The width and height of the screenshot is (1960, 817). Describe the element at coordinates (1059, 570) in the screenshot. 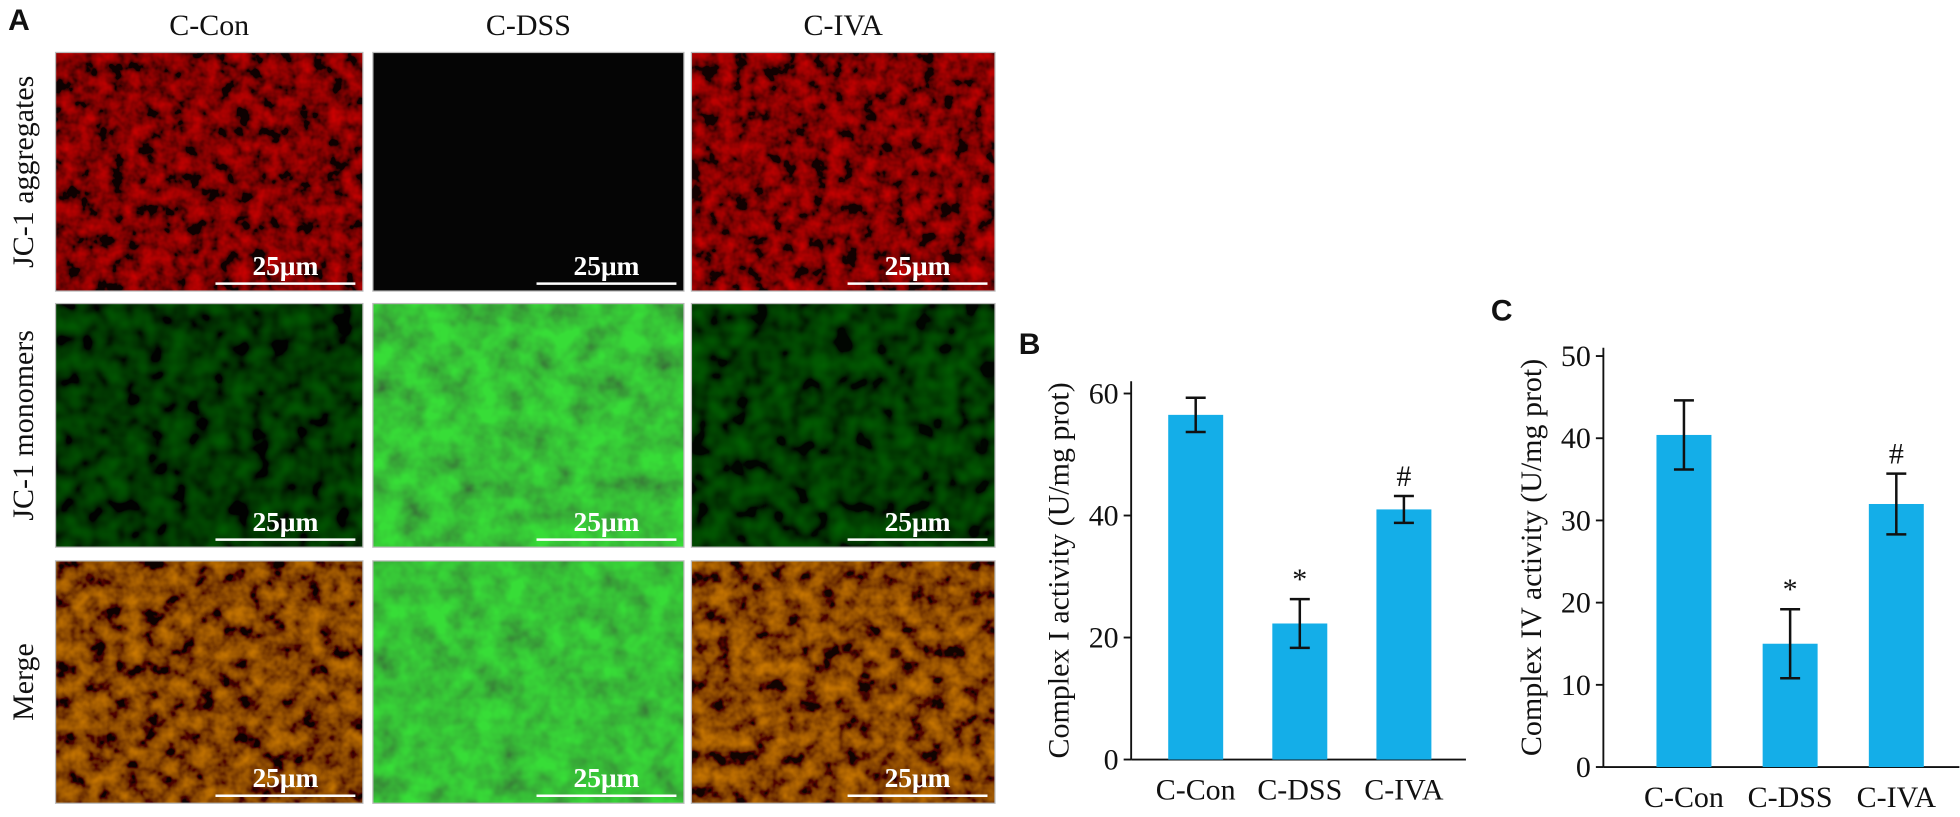

I see `y-axis-label: Complex I activity (U/mg prot)` at that location.